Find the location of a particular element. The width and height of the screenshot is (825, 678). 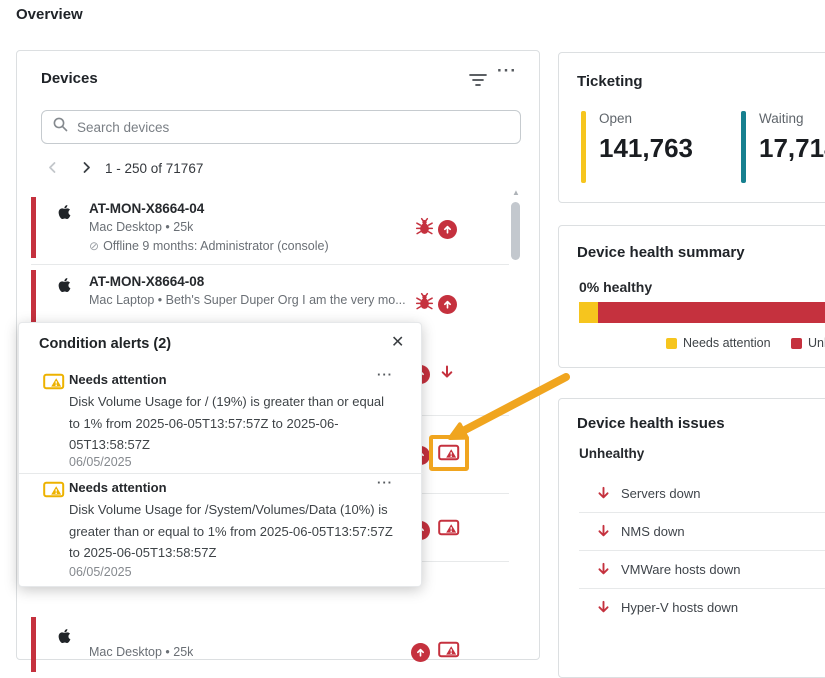

search-input is located at coordinates (293, 127).